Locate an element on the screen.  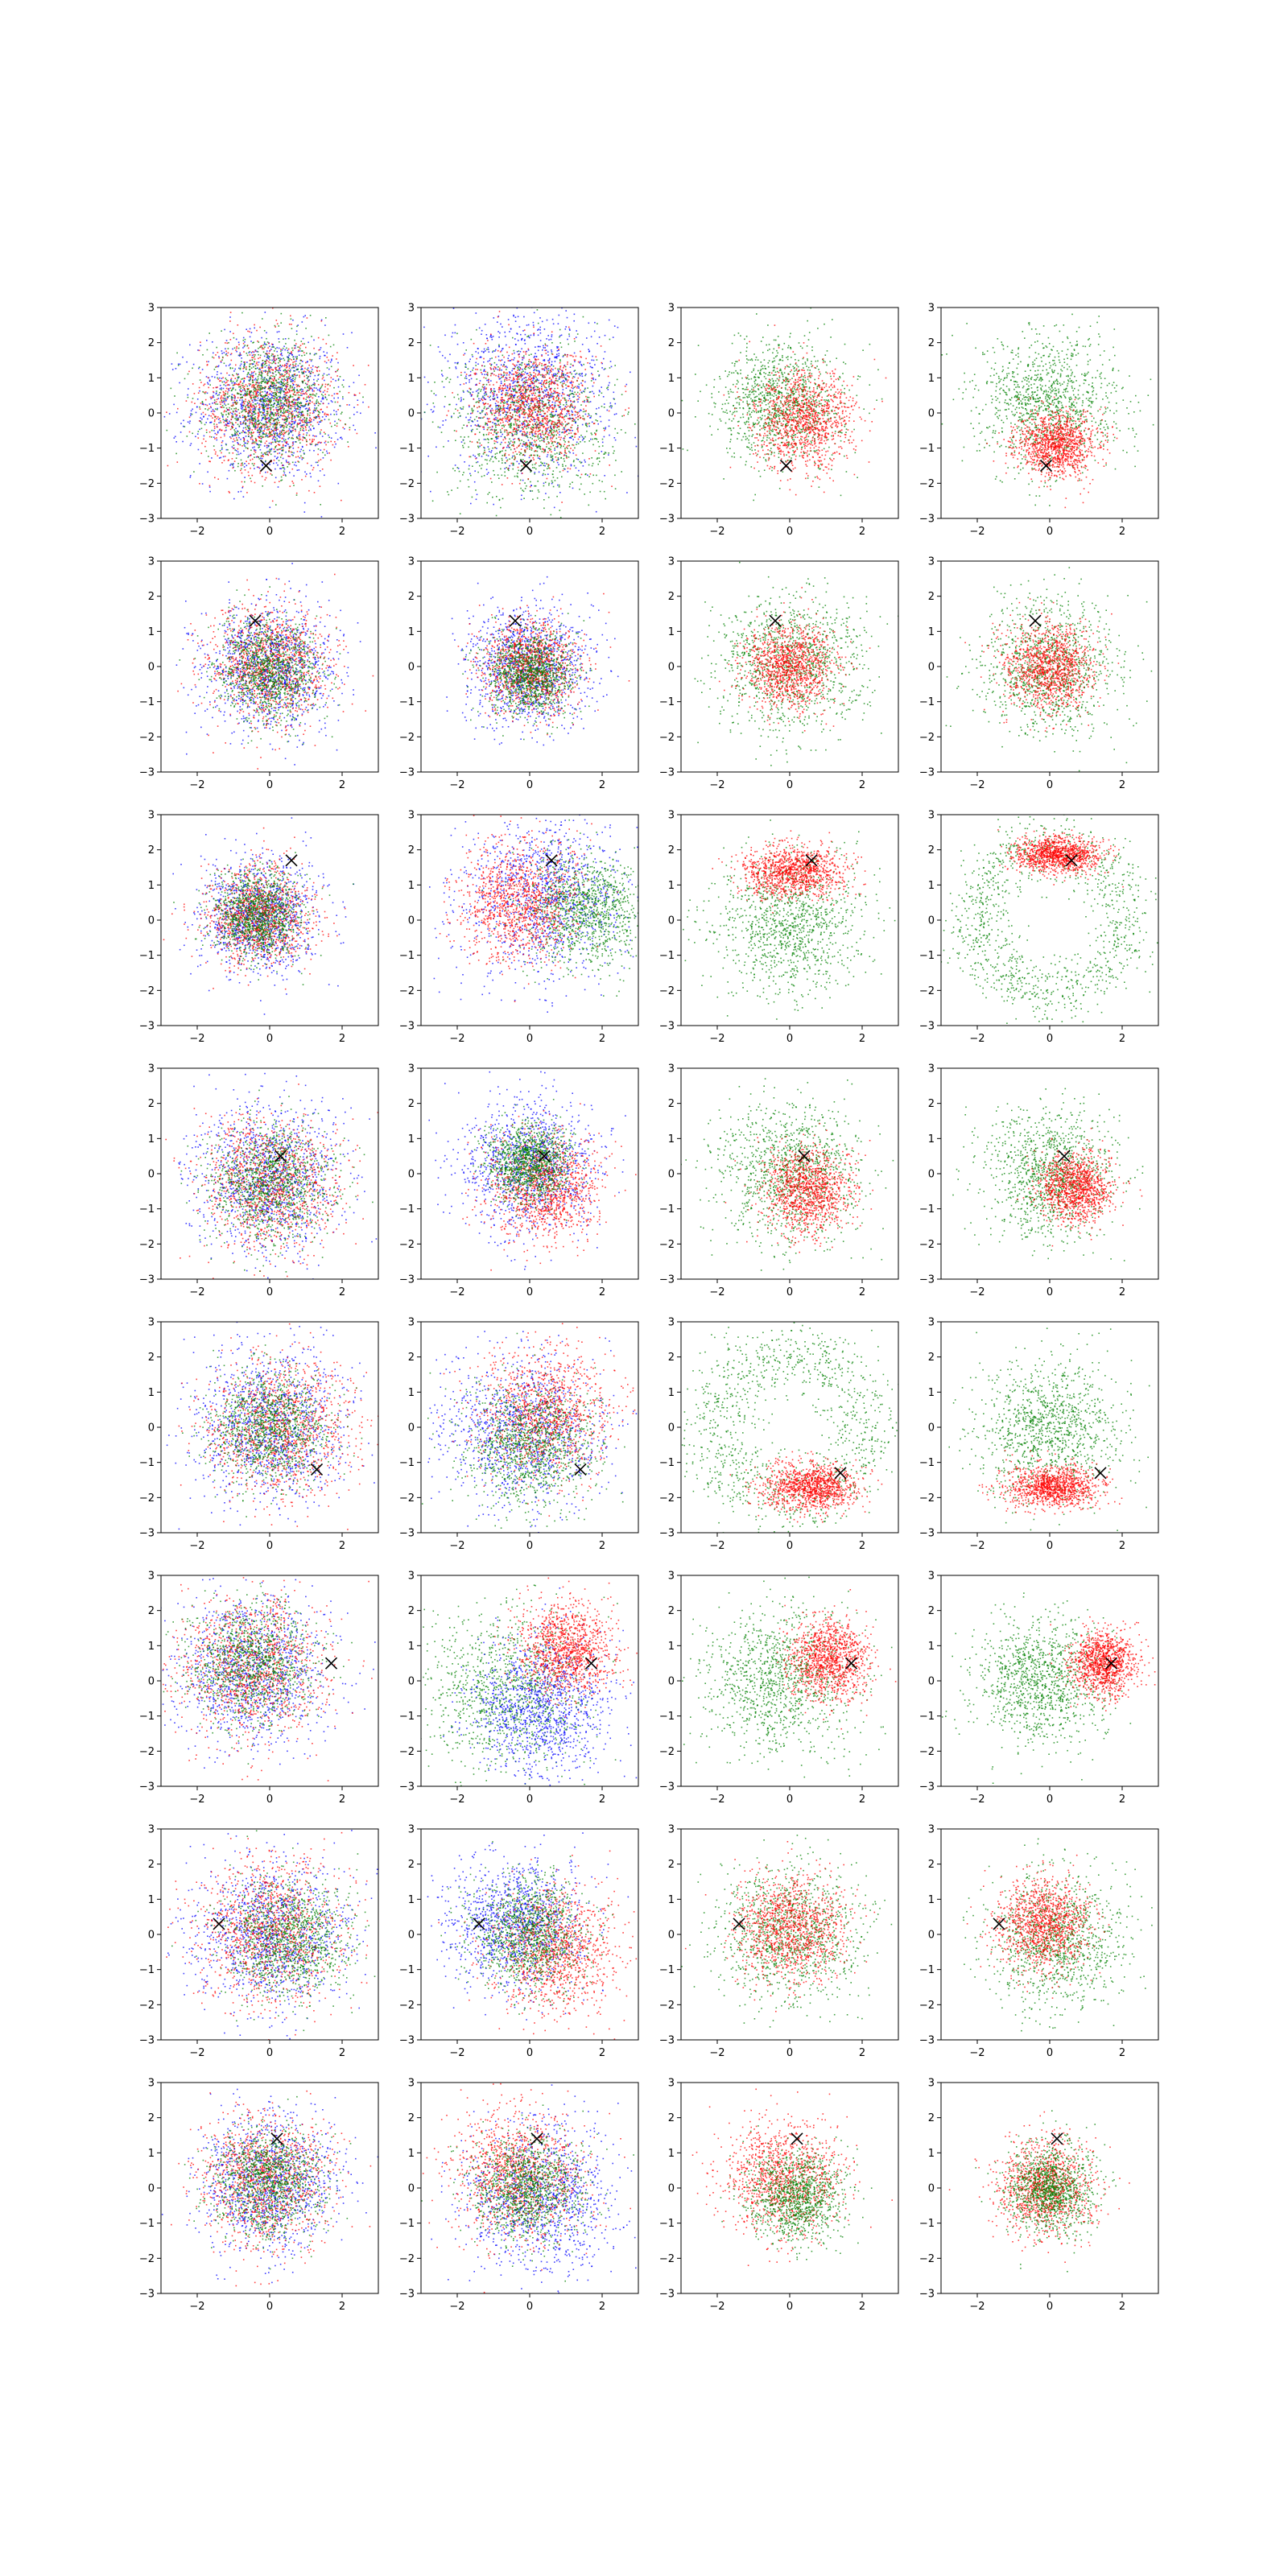
y-tick-label: −1 is located at coordinates (147, 449).